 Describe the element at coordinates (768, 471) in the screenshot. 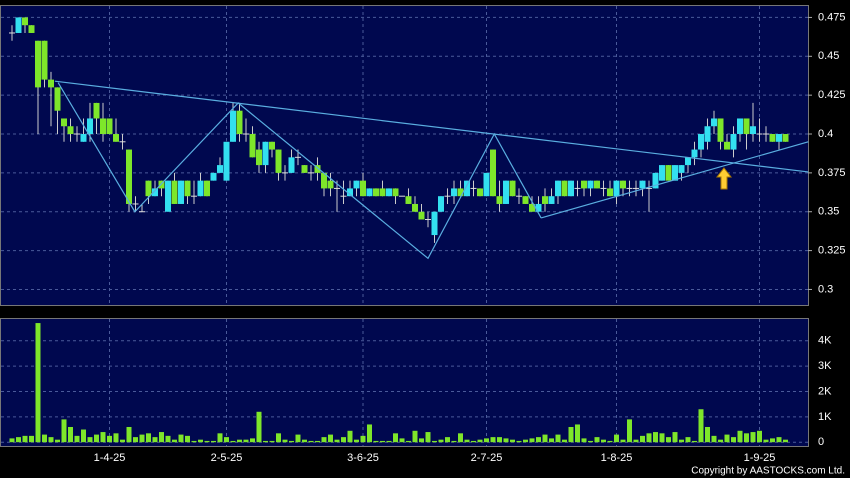

I see `copyright: Copyright by AASTOCKS.com Ltd.` at that location.